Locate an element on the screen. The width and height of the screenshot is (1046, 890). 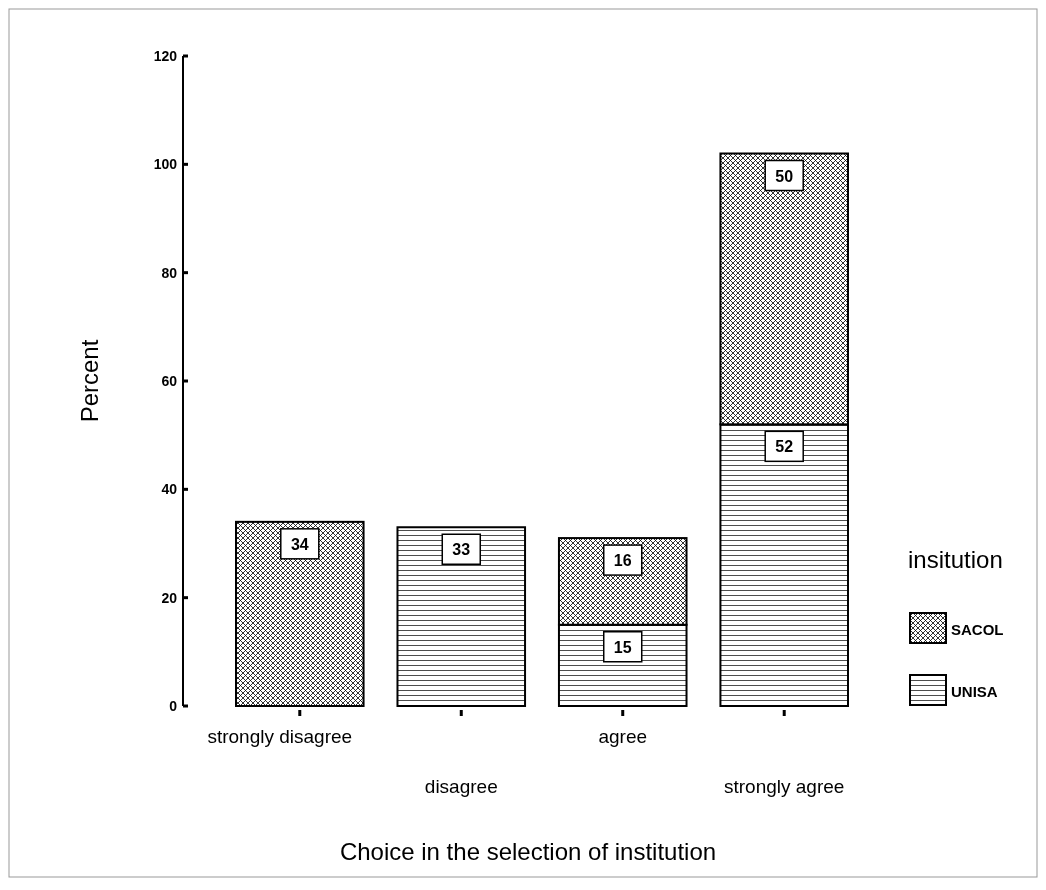
data-label: 15 is located at coordinates (622, 647).